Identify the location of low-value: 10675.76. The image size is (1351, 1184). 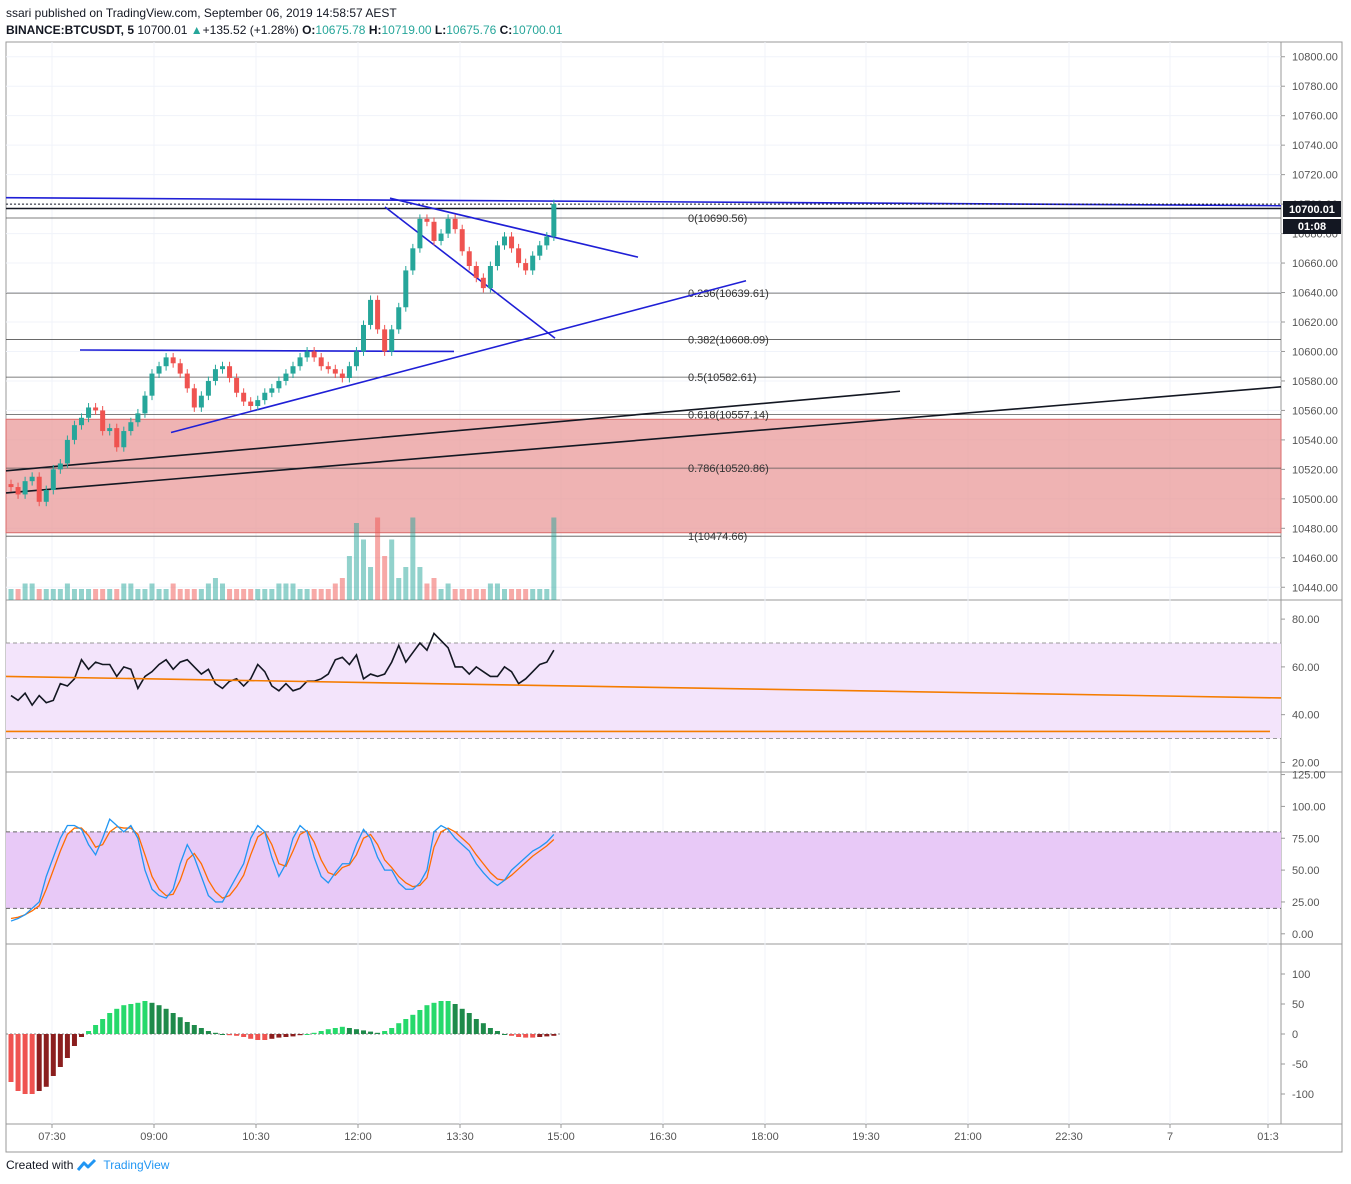
(471, 30).